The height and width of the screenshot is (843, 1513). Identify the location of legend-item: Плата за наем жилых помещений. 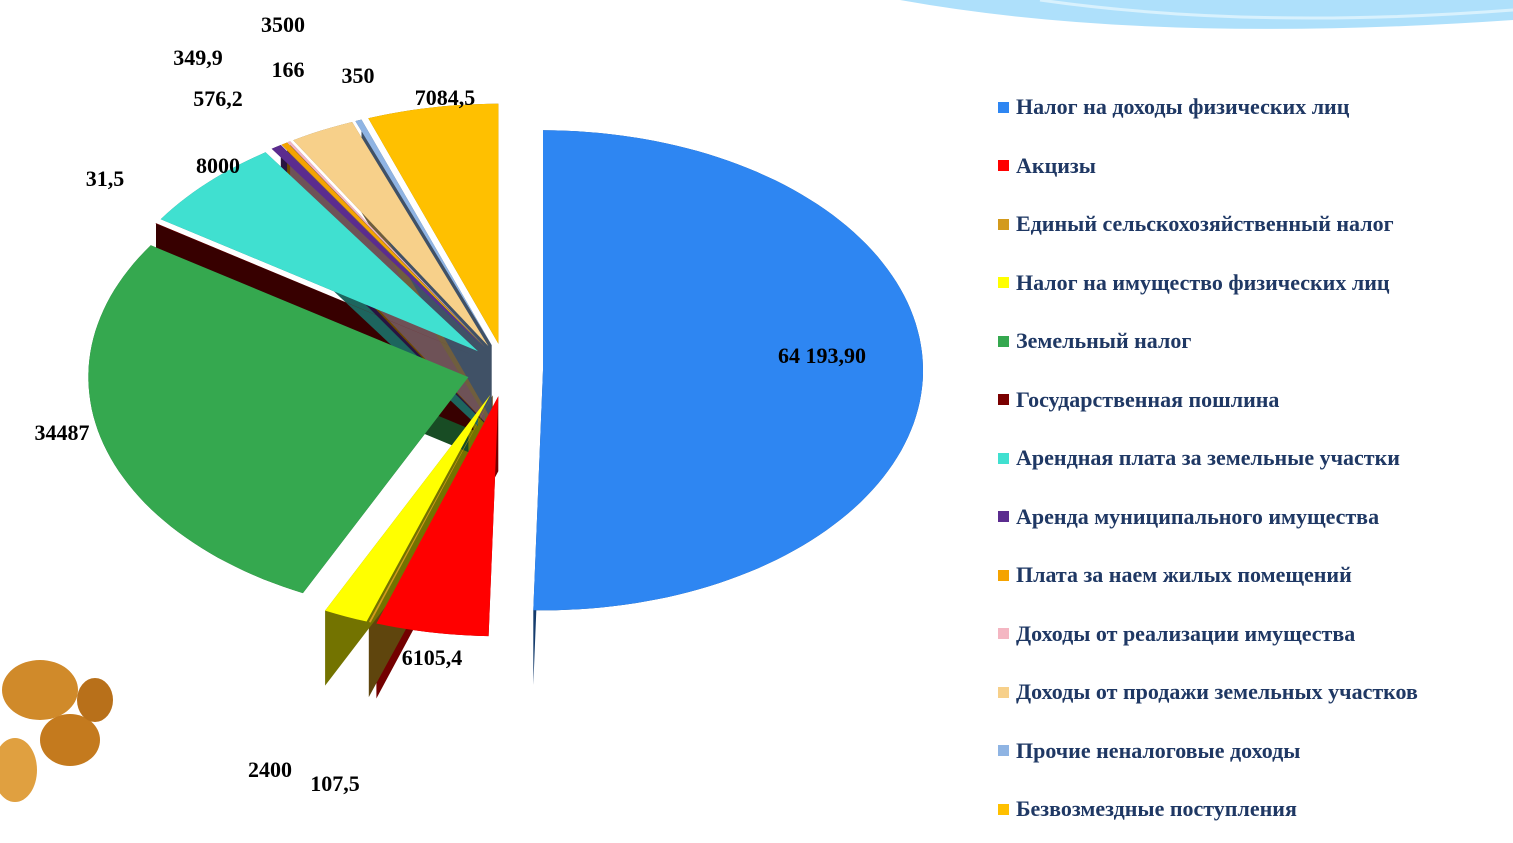
(1255, 575).